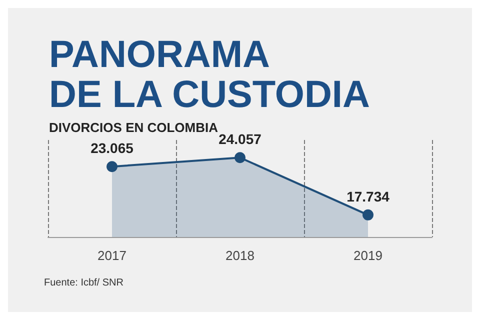 The image size is (480, 320). Describe the element at coordinates (368, 255) in the screenshot. I see `x-tick-label: 2019` at that location.